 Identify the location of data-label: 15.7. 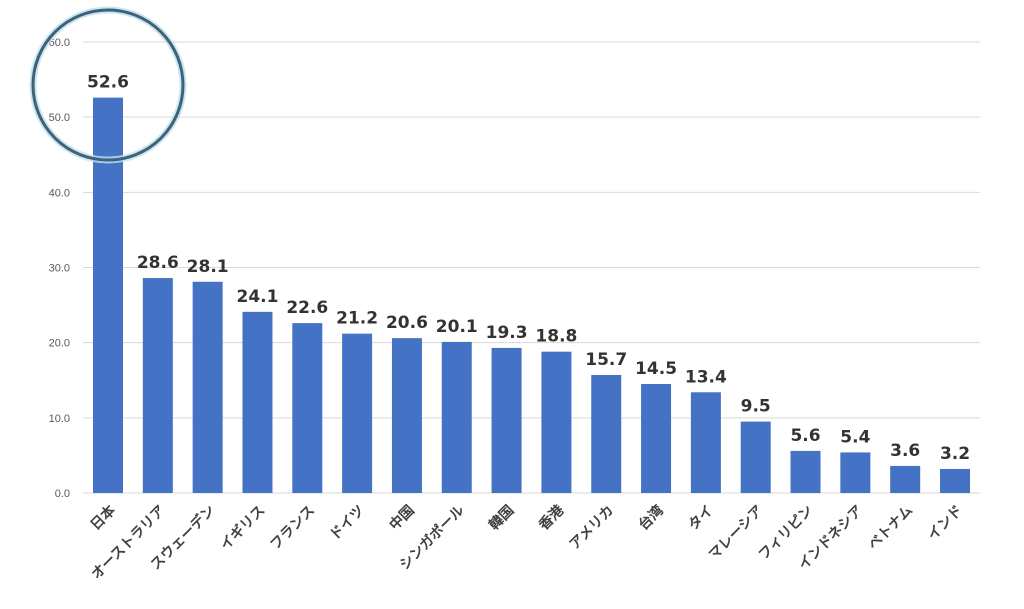
(606, 360).